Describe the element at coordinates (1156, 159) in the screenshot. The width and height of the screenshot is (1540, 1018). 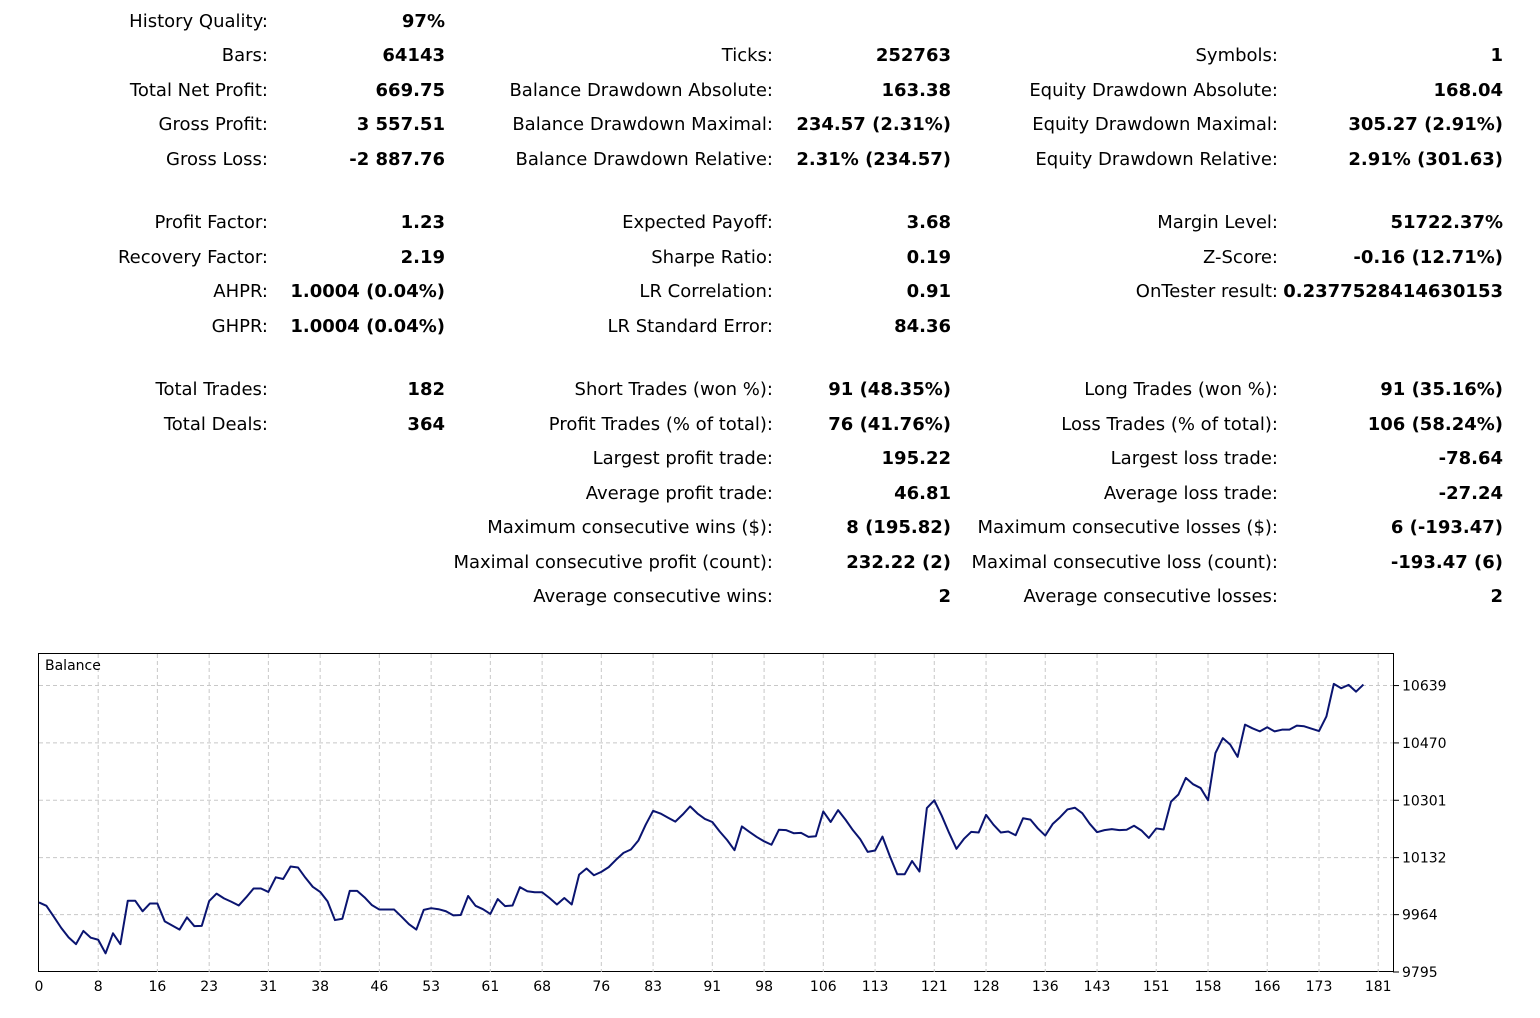
I see `stat-label: Equity Drawdown Relative:` at that location.